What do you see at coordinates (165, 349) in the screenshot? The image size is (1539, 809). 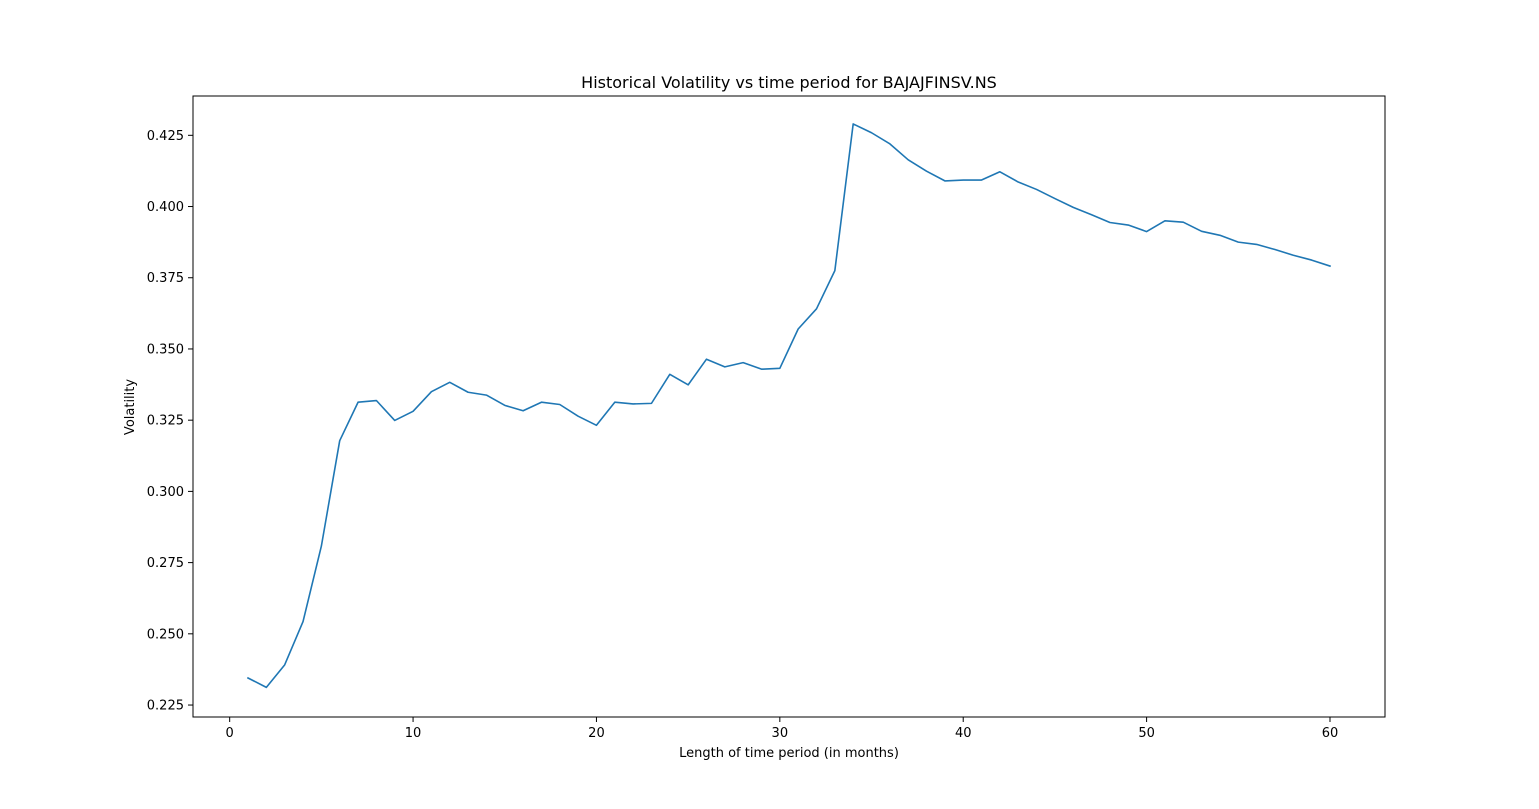 I see `y-tick-label: 0.350` at bounding box center [165, 349].